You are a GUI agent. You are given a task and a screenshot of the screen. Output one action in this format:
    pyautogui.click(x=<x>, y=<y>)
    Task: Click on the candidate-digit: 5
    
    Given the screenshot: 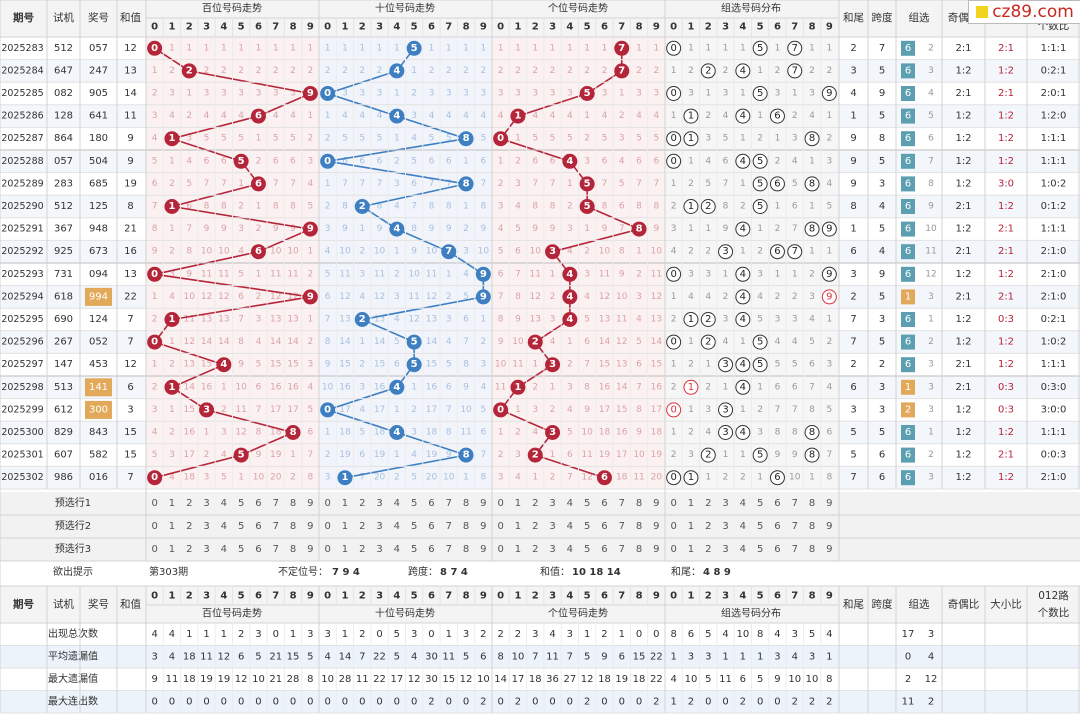 What is the action you would take?
    pyautogui.click(x=241, y=503)
    